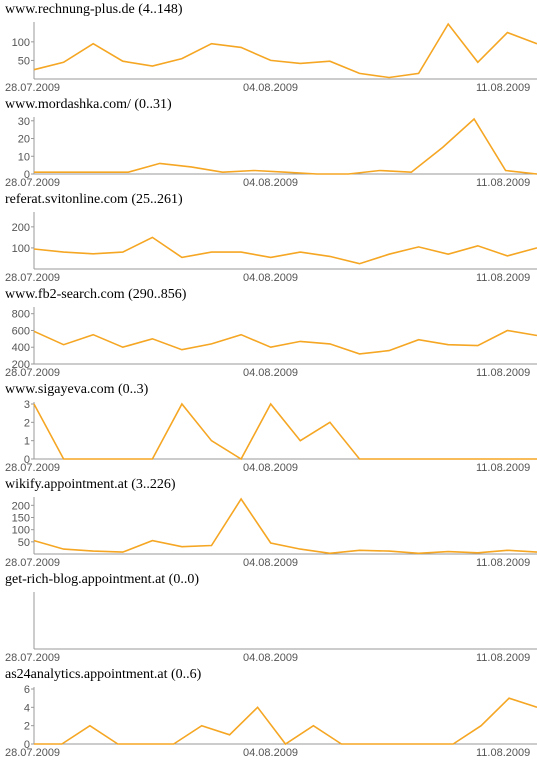  Describe the element at coordinates (94, 9) in the screenshot. I see `chart-title: www.rechnung-plus.de (4..148)` at that location.